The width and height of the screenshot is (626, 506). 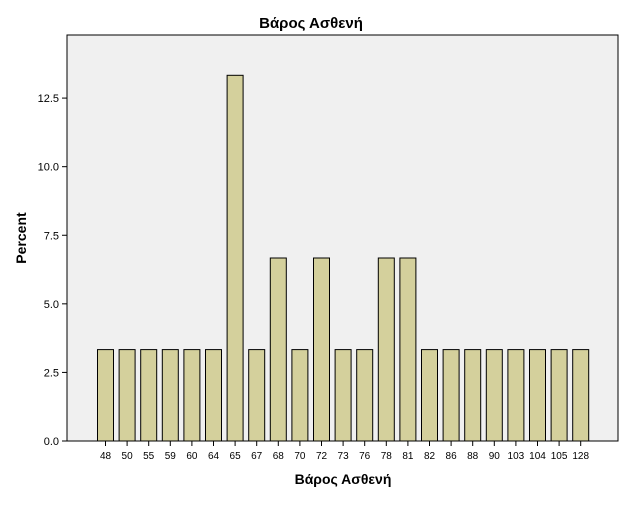 What do you see at coordinates (128, 456) in the screenshot?
I see `x-tick-label: 50` at bounding box center [128, 456].